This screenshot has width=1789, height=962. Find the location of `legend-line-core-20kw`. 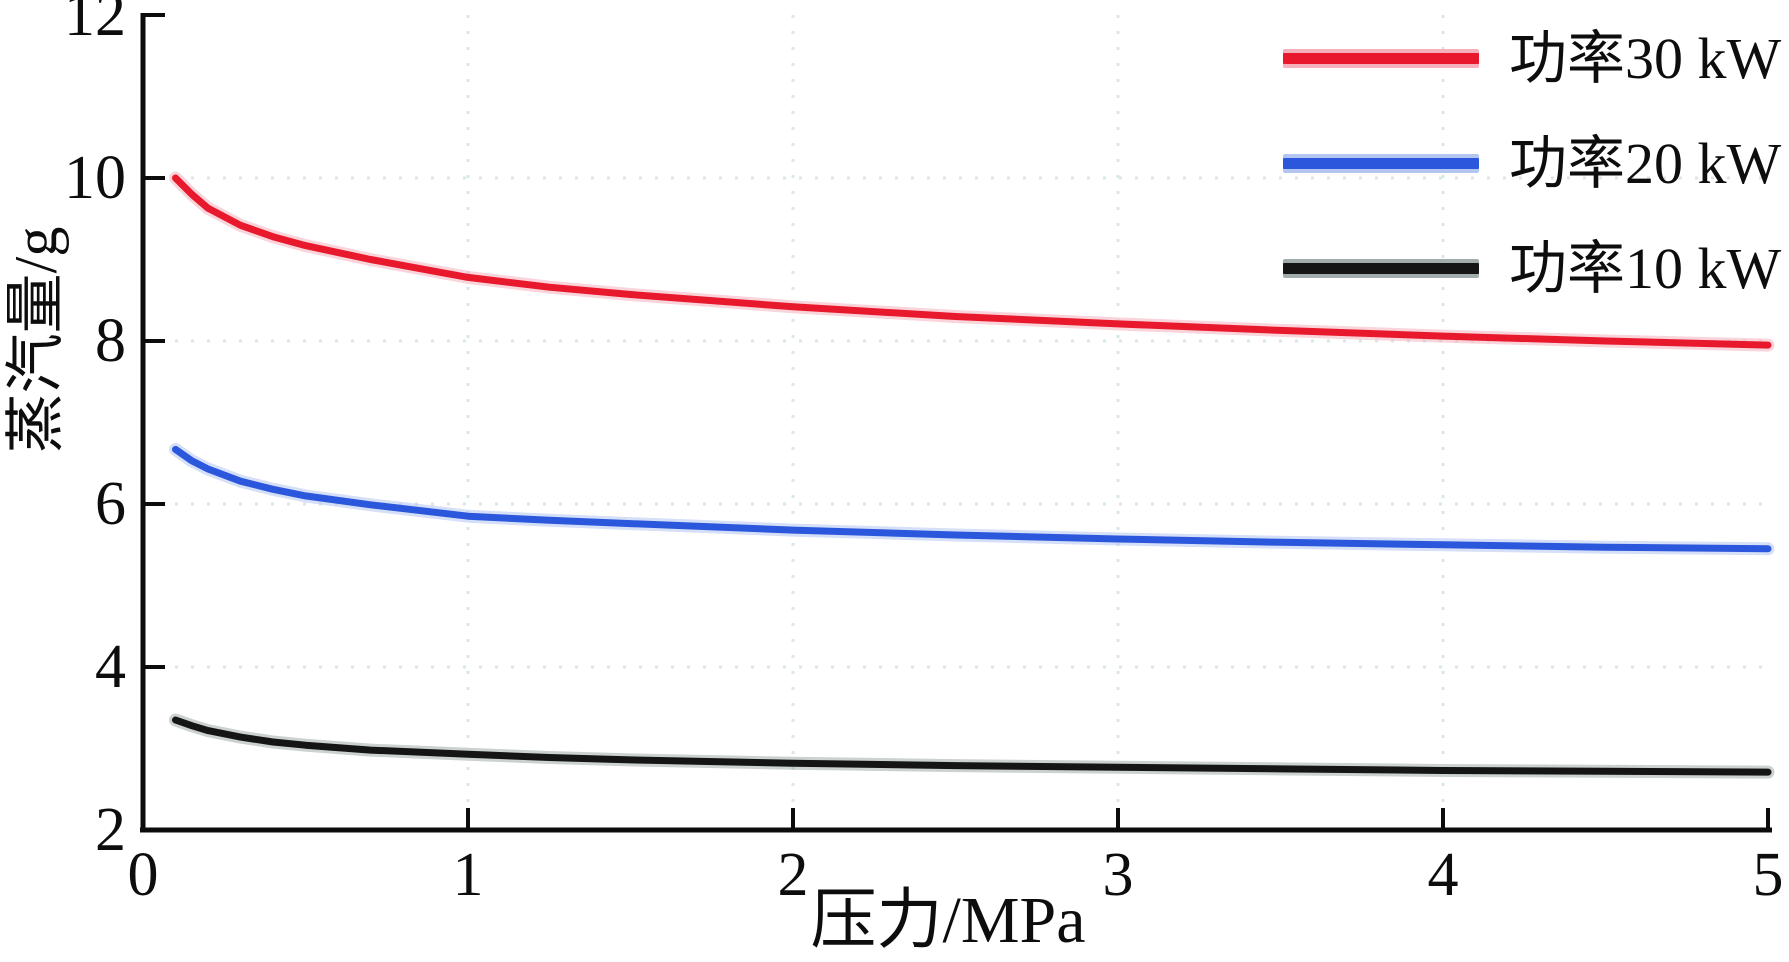

legend-line-core-20kw is located at coordinates (1381, 163).